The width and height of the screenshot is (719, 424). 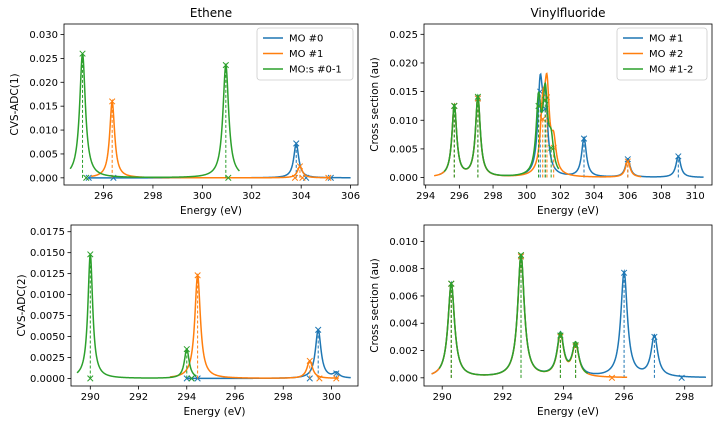 What do you see at coordinates (47, 295) in the screenshot?
I see `y-tick-label: 0.0100` at bounding box center [47, 295].